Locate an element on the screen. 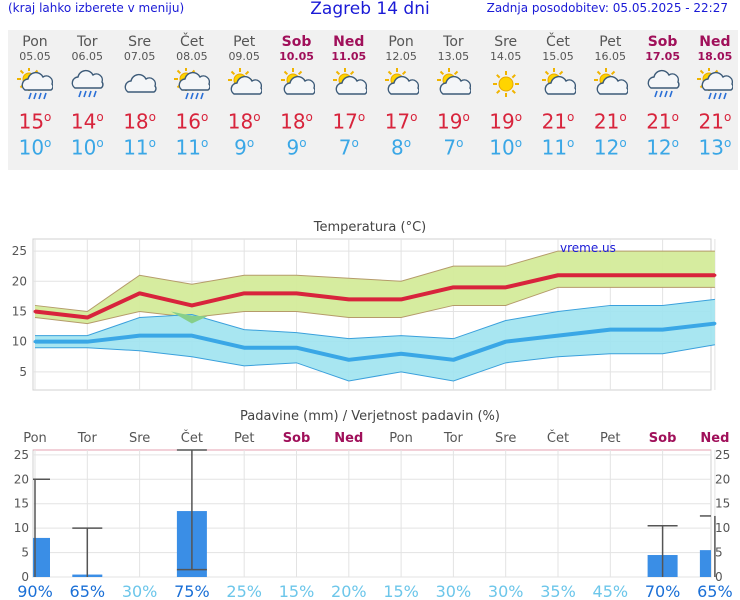 The image size is (740, 600). day-column: Sre 14.05 19o 10o is located at coordinates (506, 95).